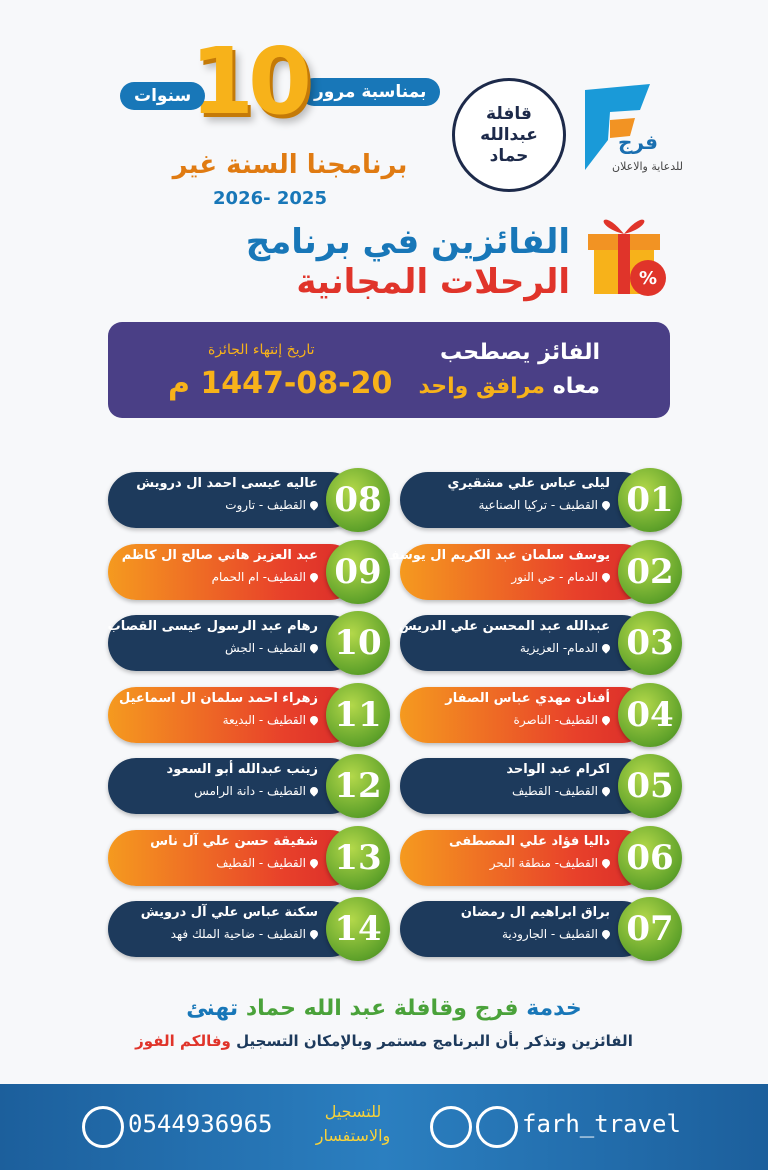  Describe the element at coordinates (270, 198) in the screenshot. I see `season: 2025 -2026` at that location.